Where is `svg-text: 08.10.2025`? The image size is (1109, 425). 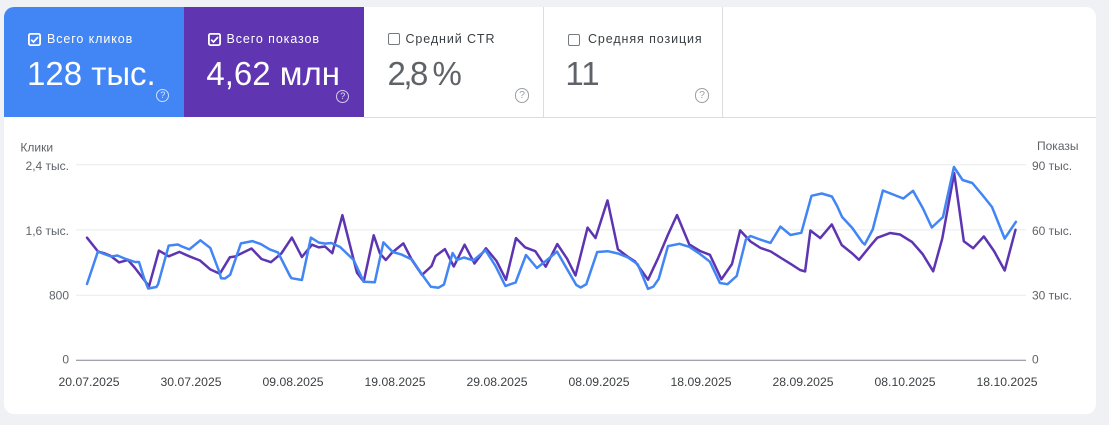
svg-text: 08.10.2025 is located at coordinates (905, 382).